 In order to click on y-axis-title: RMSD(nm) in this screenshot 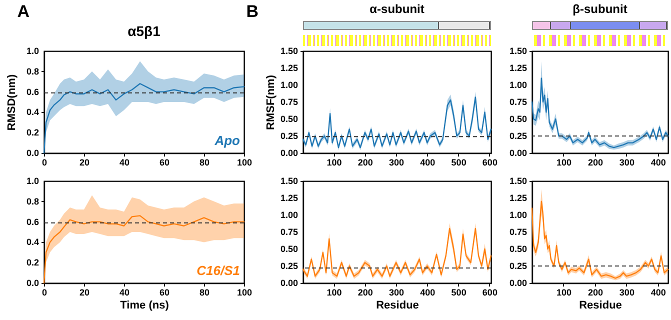, I will do `click(12, 102)`.